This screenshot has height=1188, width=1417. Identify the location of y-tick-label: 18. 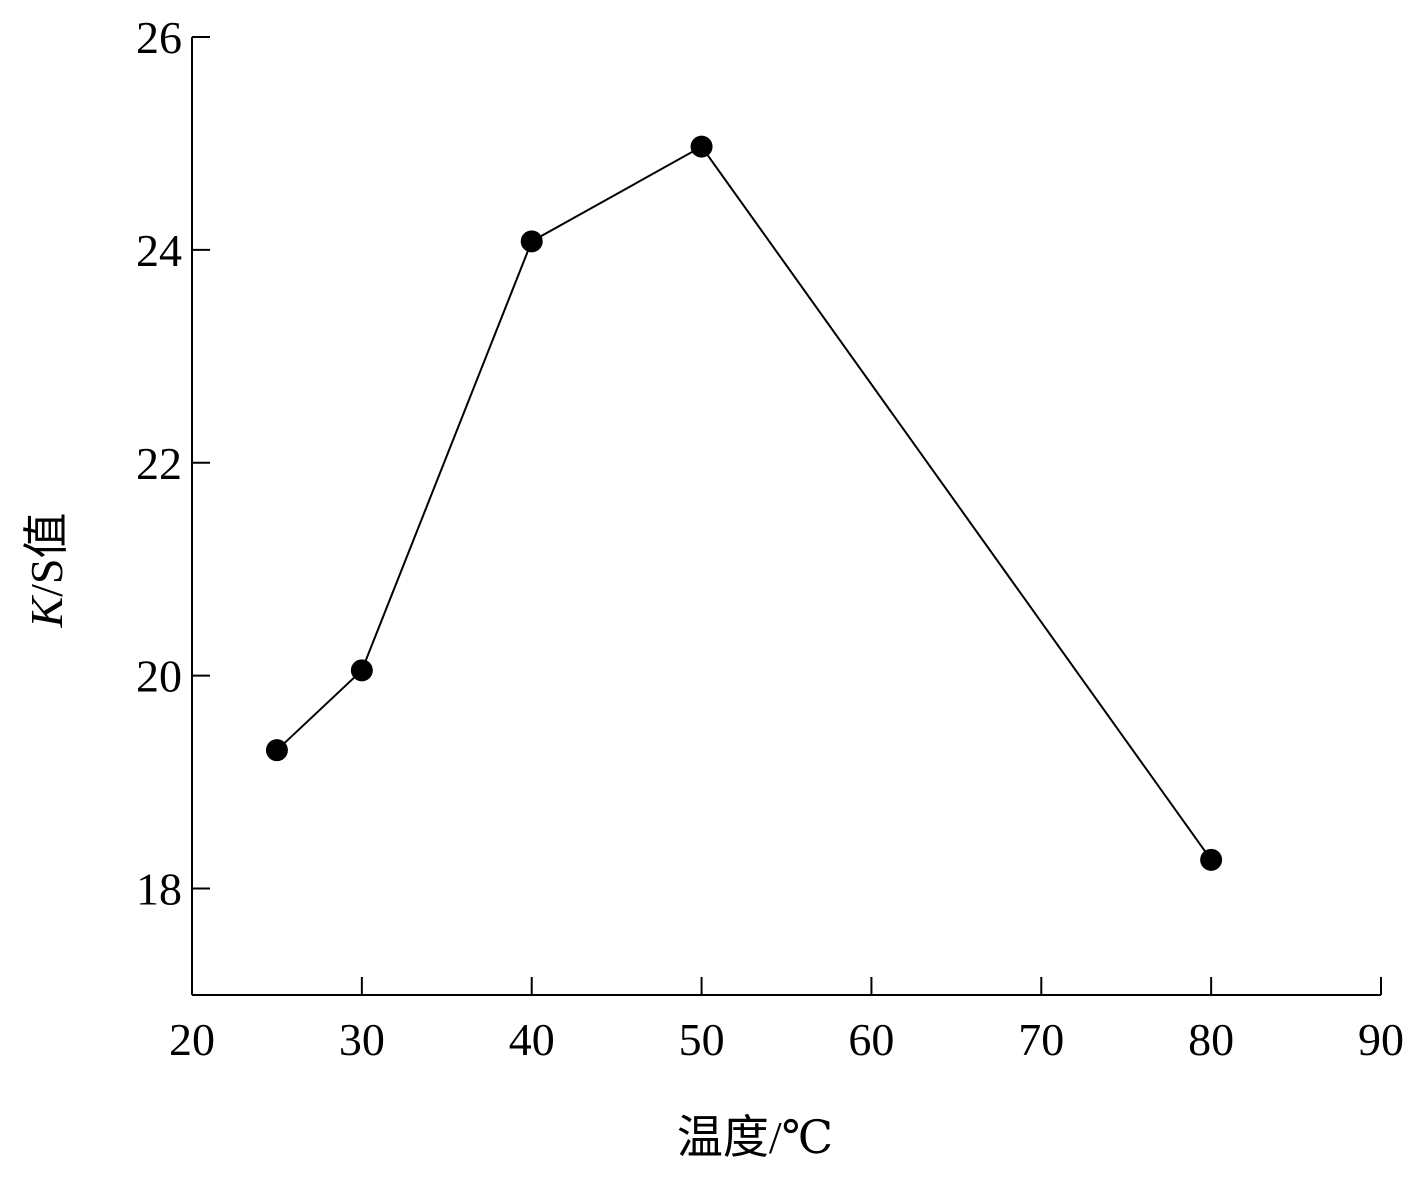
(159, 889).